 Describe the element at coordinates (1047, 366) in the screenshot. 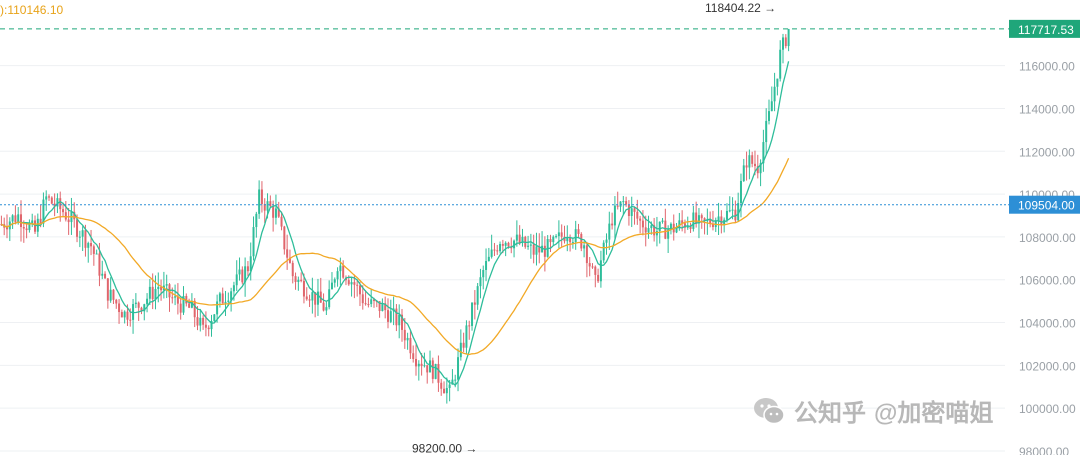

I see `y-tick-label: 102000.00` at that location.